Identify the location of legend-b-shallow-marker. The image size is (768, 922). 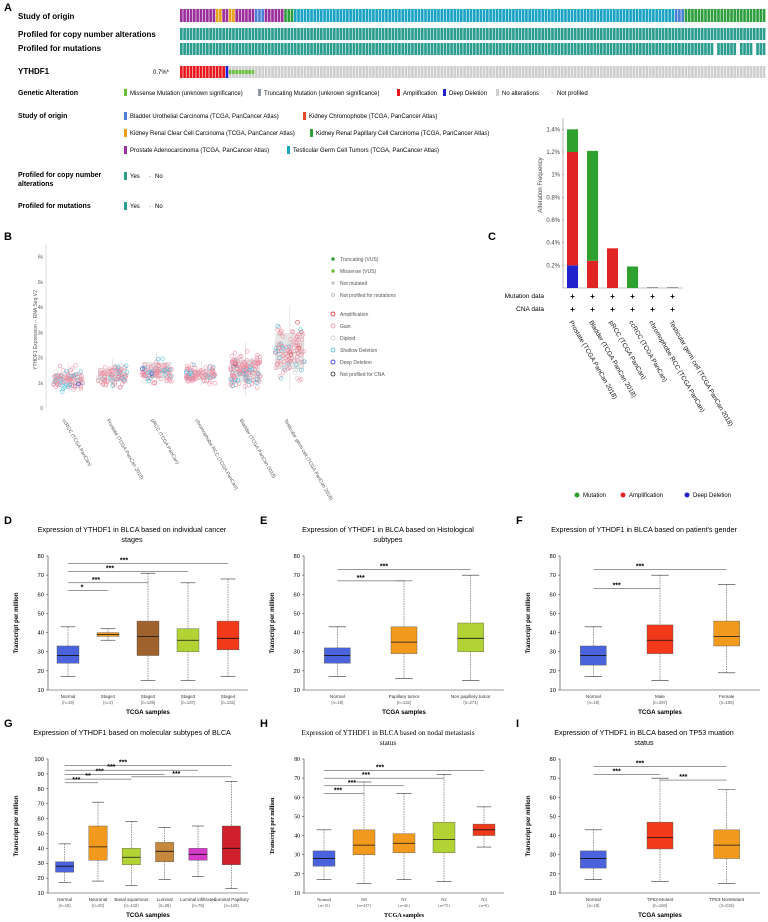
(333, 350).